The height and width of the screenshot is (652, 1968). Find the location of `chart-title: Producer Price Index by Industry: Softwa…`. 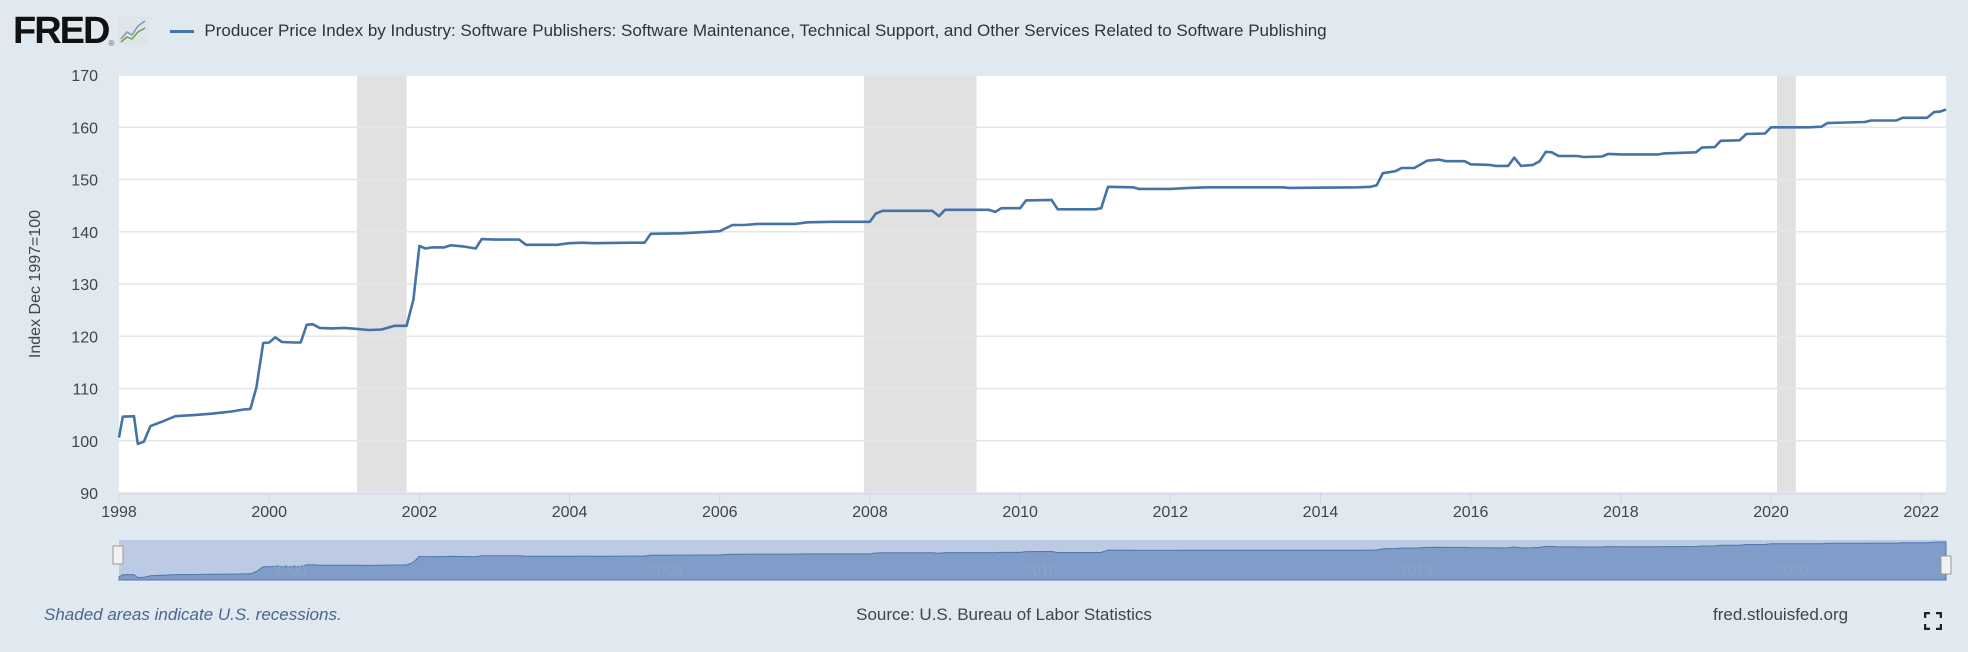

chart-title: Producer Price Index by Industry: Softwa… is located at coordinates (765, 30).